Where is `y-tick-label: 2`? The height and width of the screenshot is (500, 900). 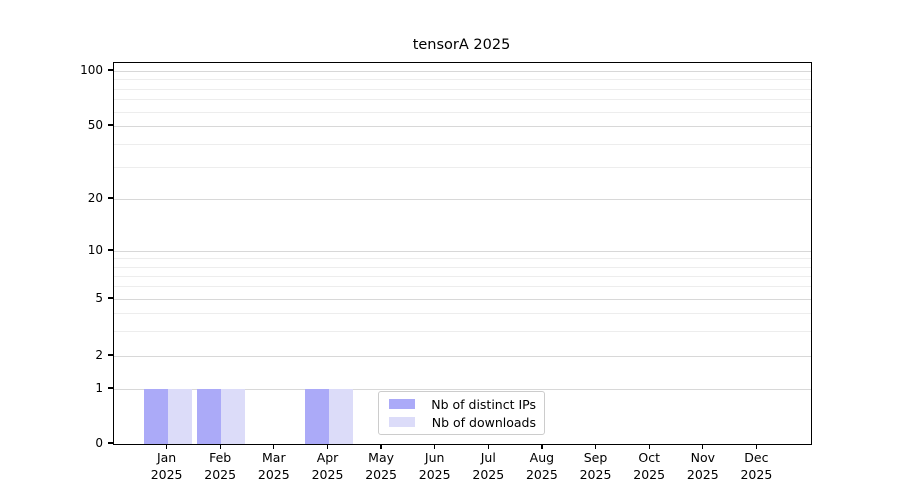
y-tick-label: 2 is located at coordinates (99, 355).